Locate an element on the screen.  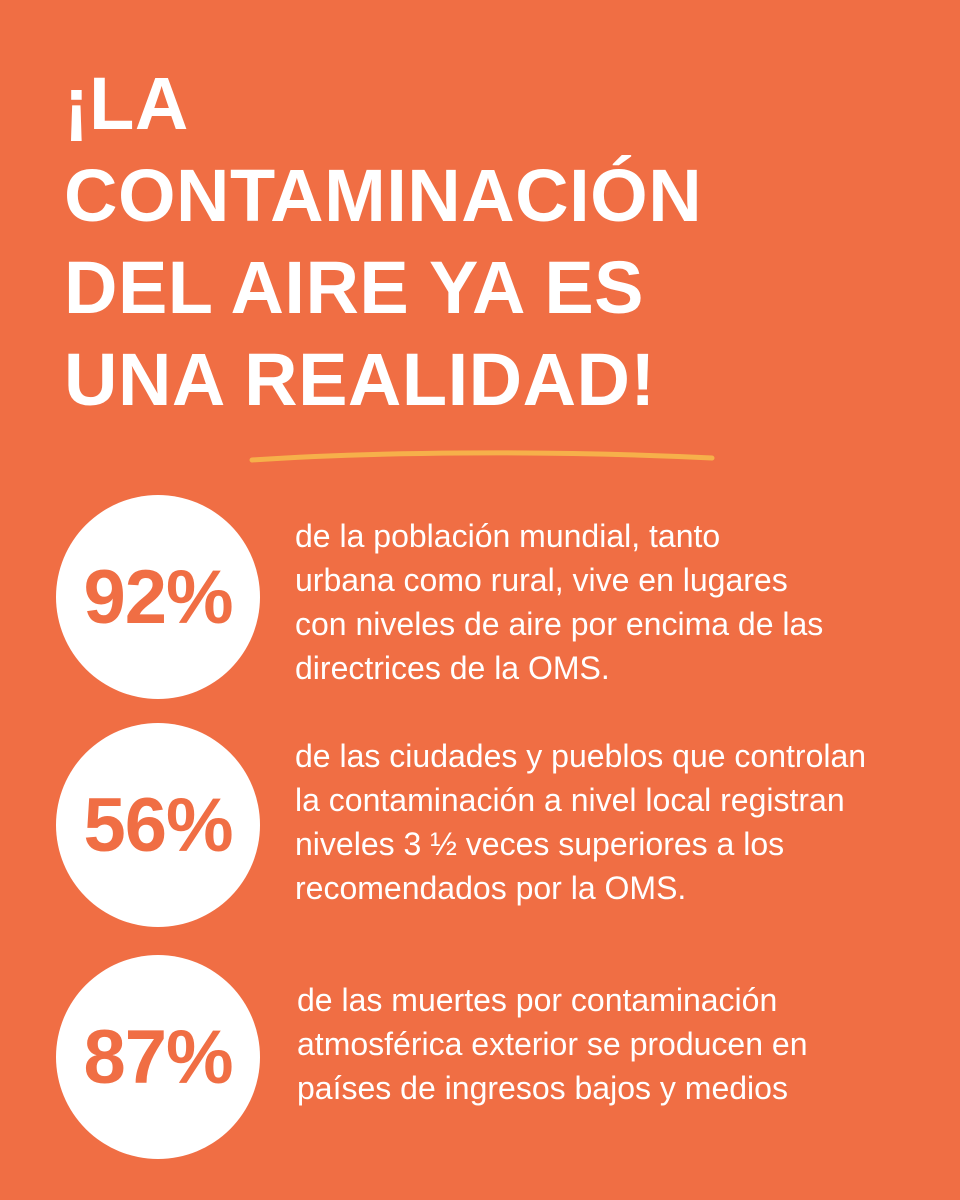
stat-value-1: 92% is located at coordinates (158, 597).